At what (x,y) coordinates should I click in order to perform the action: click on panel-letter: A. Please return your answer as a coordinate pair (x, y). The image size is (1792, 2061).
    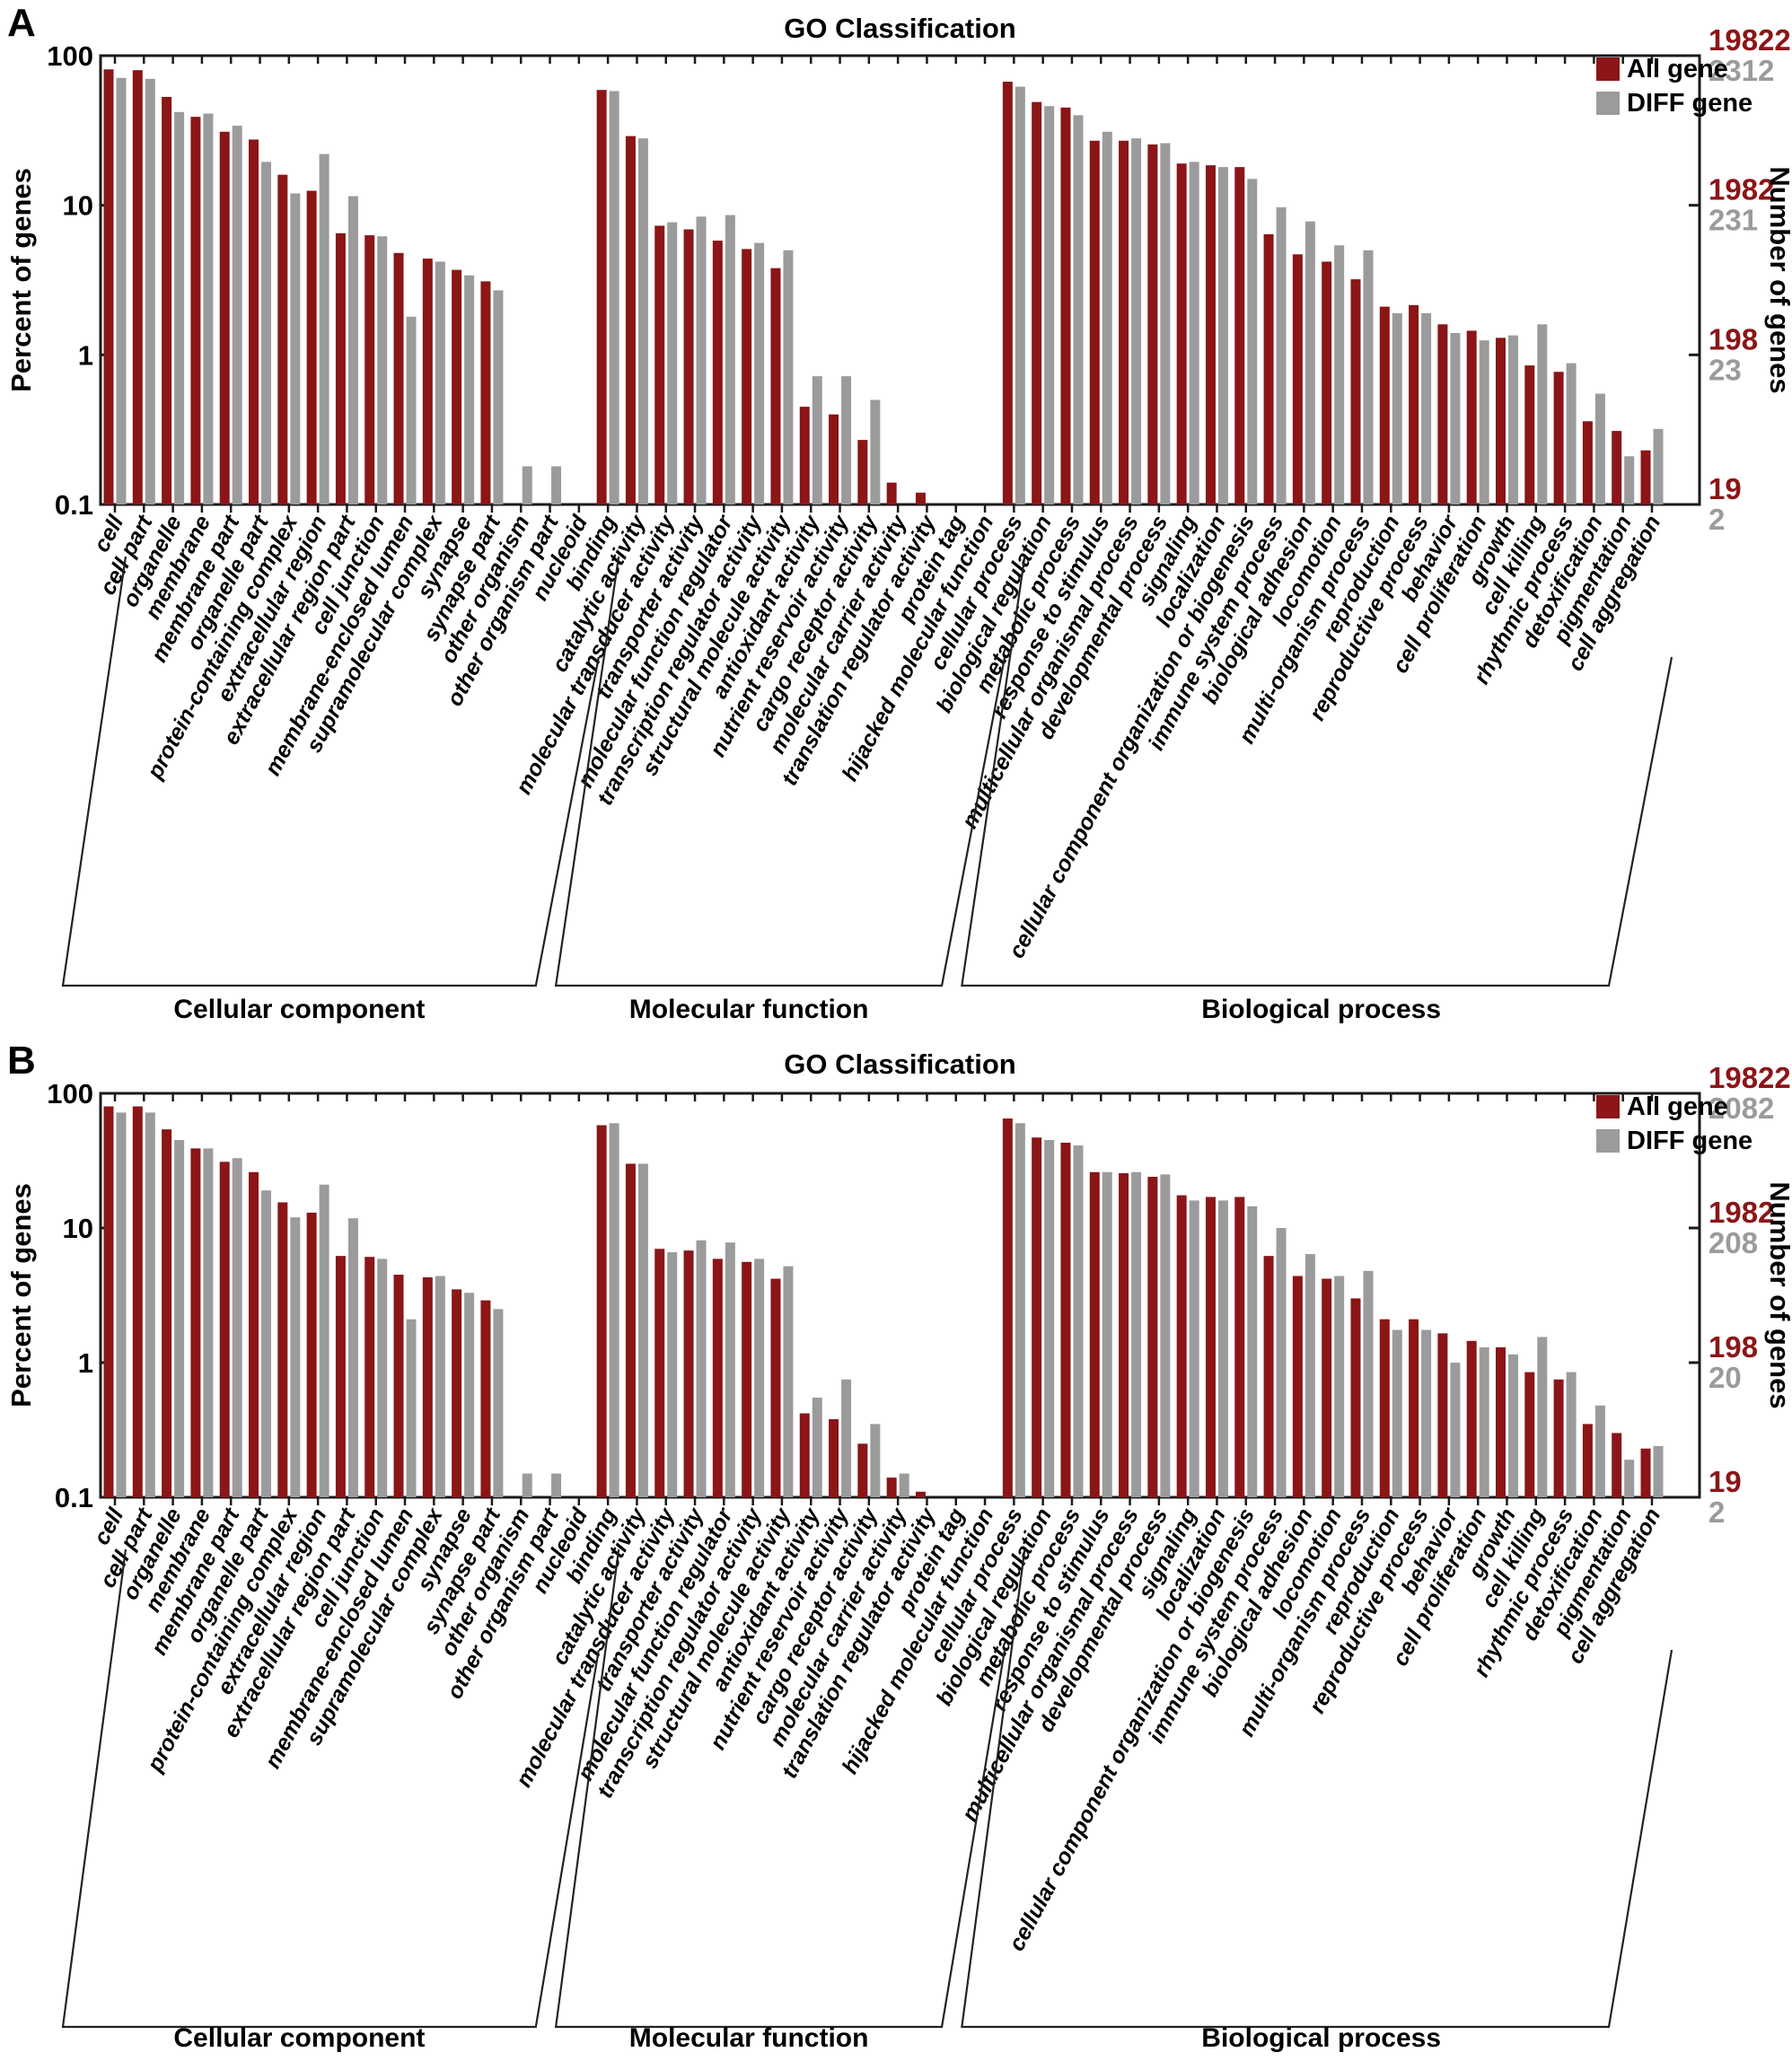
    Looking at the image, I should click on (22, 23).